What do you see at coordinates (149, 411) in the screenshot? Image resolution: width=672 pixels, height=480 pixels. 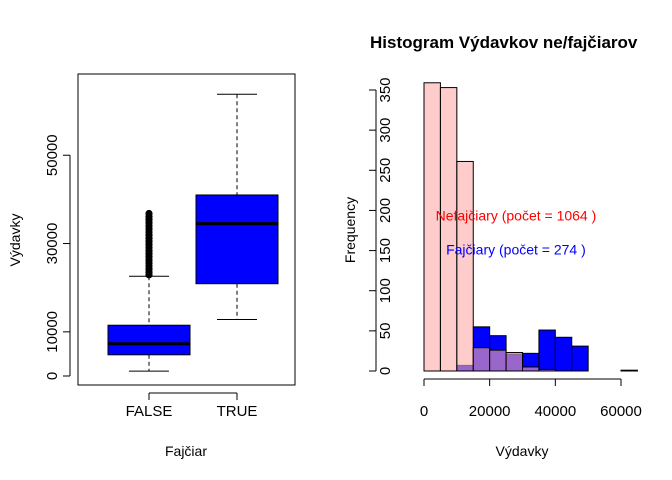 I see `boxplot-x-tick-label: FALSE` at bounding box center [149, 411].